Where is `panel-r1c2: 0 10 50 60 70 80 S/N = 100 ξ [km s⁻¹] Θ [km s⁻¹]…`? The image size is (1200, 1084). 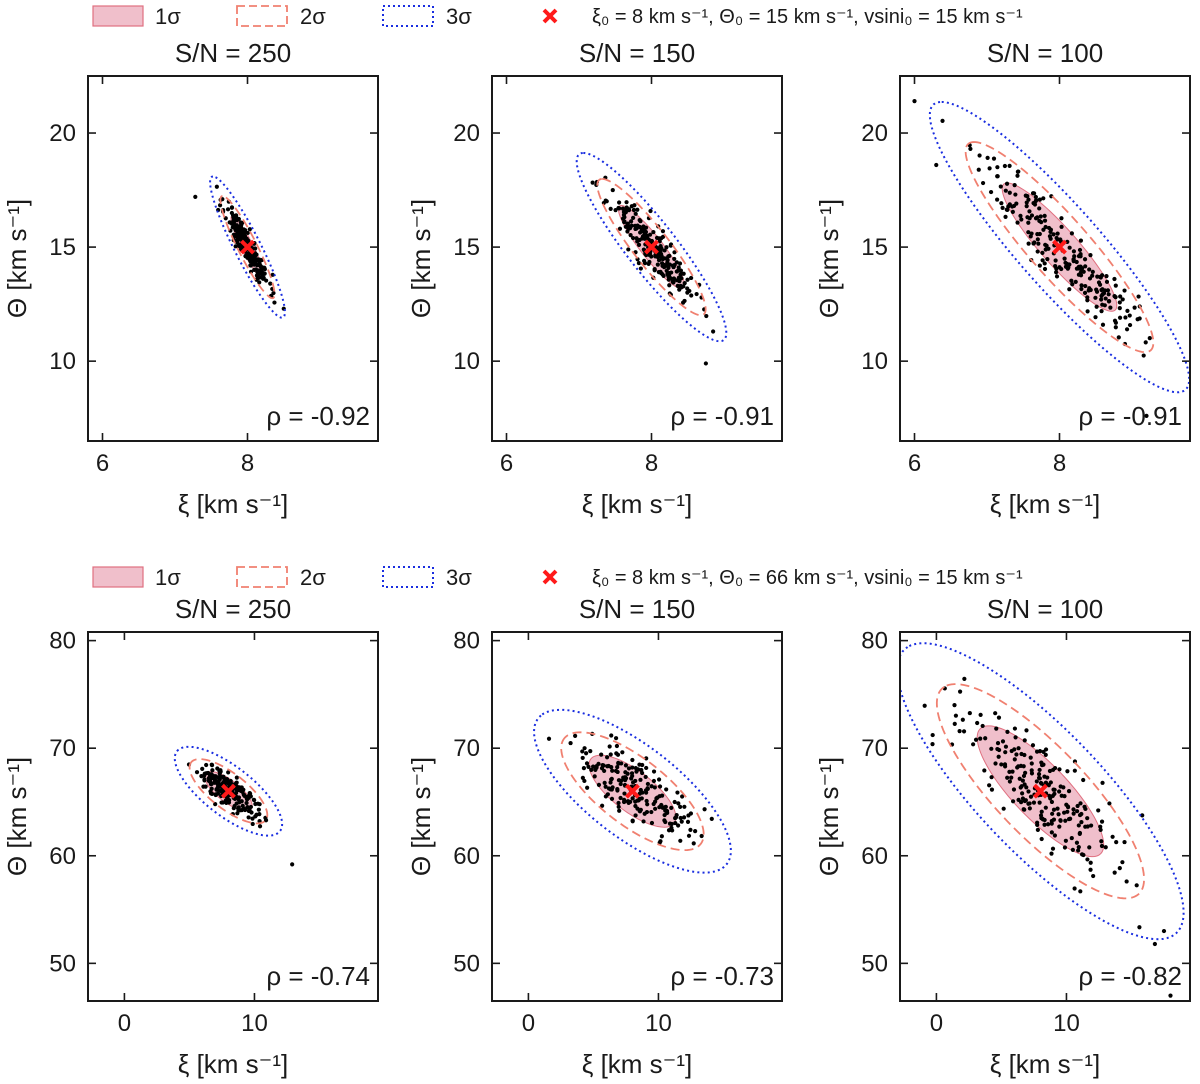
panel-r1c2: 0 10 50 60 70 80 S/N = 100 ξ [km s⁻¹] Θ [km s⁻¹]… is located at coordinates (1002, 836).